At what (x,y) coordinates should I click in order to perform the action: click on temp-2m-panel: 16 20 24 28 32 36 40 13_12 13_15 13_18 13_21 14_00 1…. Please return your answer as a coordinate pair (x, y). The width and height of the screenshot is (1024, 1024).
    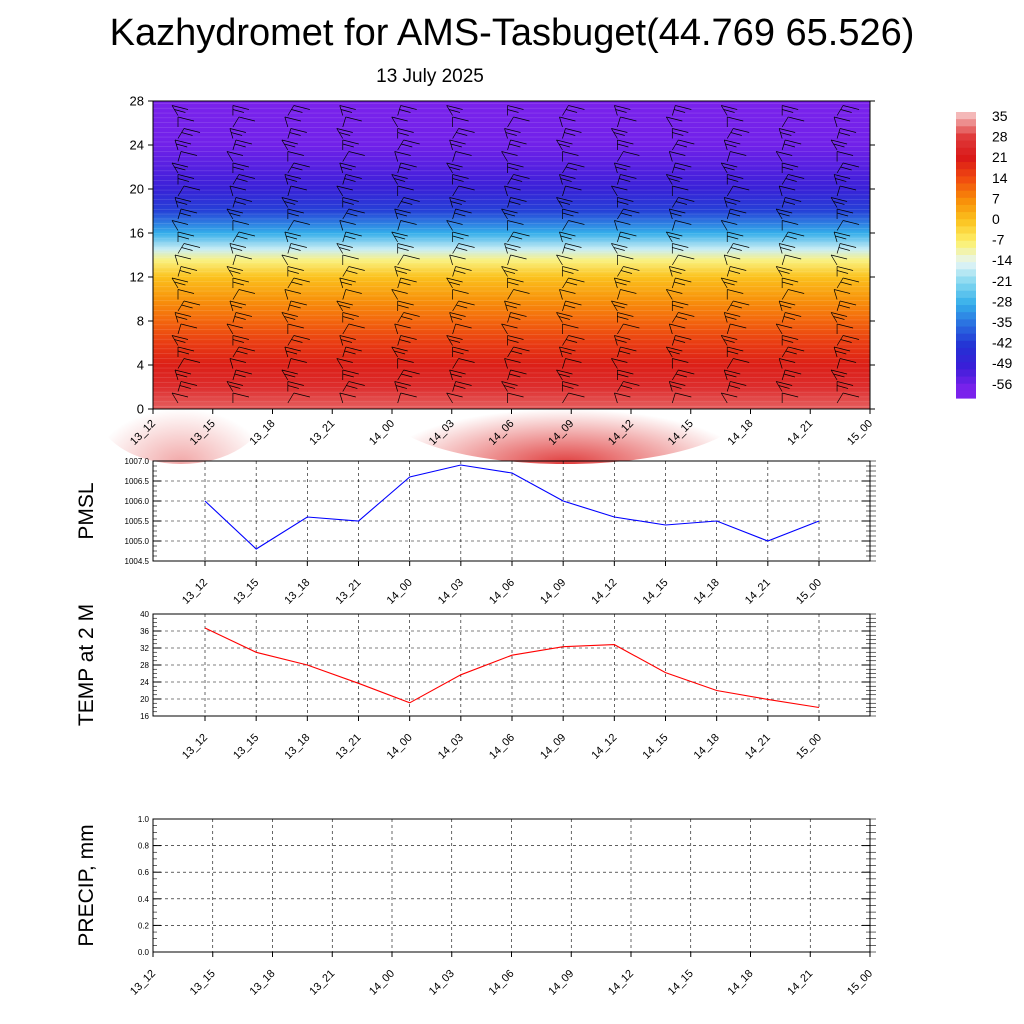
    Looking at the image, I should click on (475, 683).